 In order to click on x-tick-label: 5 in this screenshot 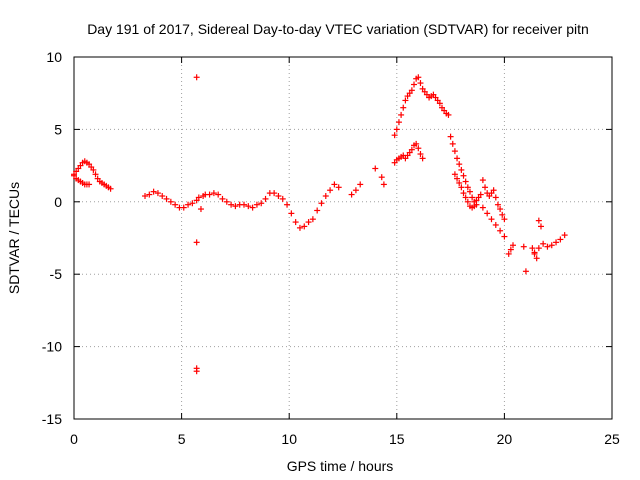, I will do `click(182, 439)`.